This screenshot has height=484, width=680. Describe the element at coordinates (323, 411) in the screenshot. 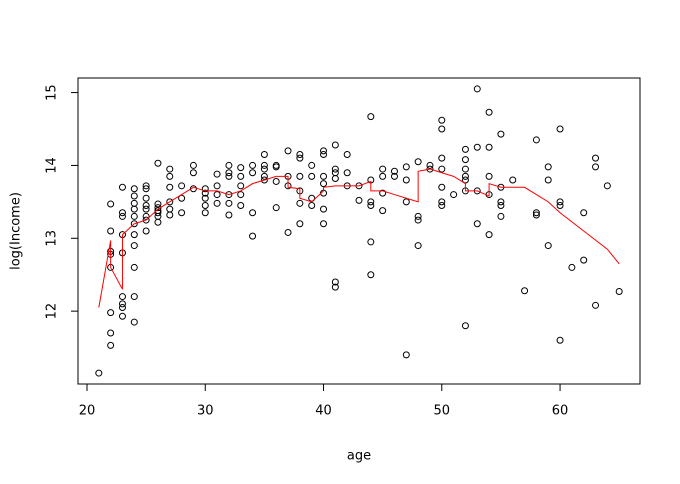

I see `x-tick-label: 40` at that location.